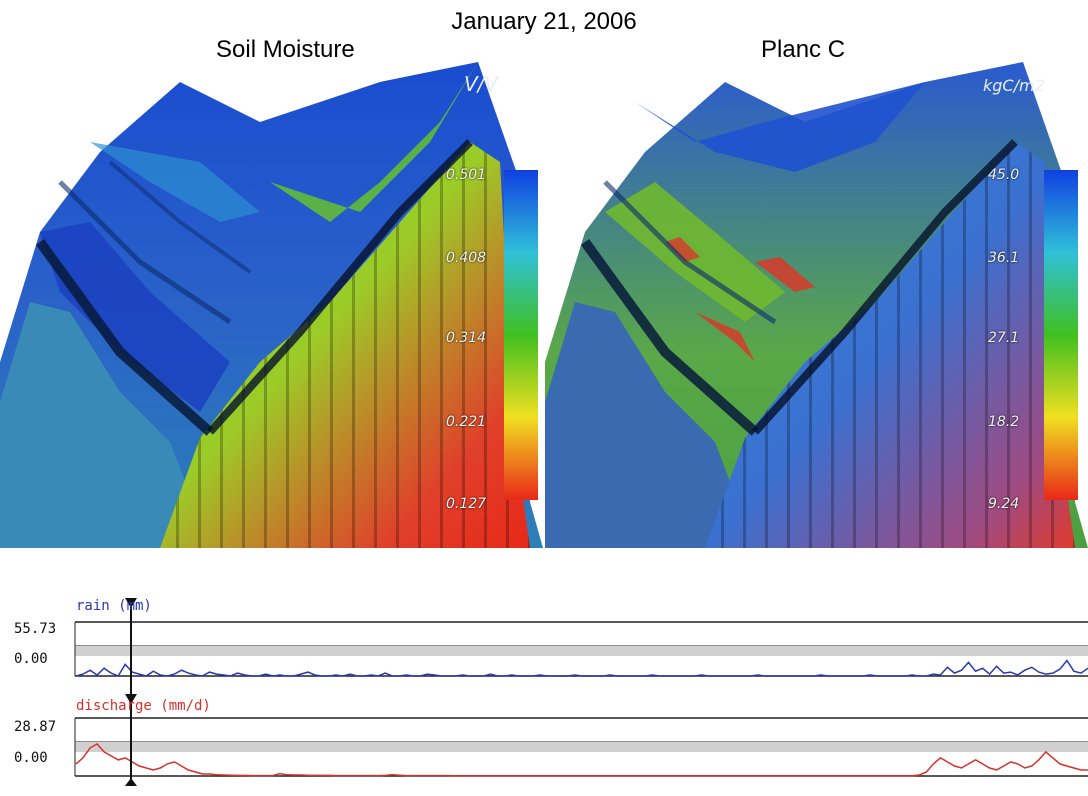 The width and height of the screenshot is (1088, 796). Describe the element at coordinates (143, 706) in the screenshot. I see `discharge-label: discharge (mm/d)` at that location.